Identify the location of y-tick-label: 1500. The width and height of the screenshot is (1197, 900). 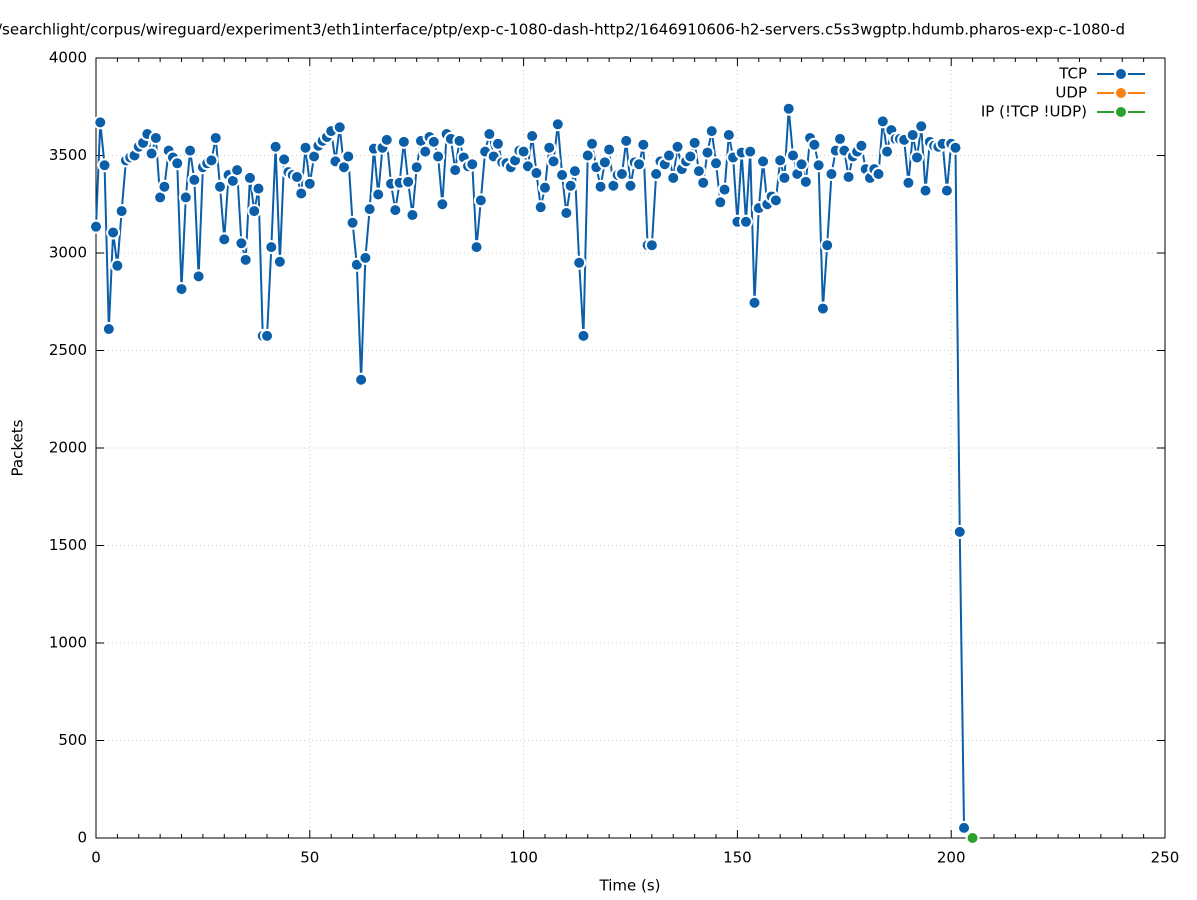
(68, 545).